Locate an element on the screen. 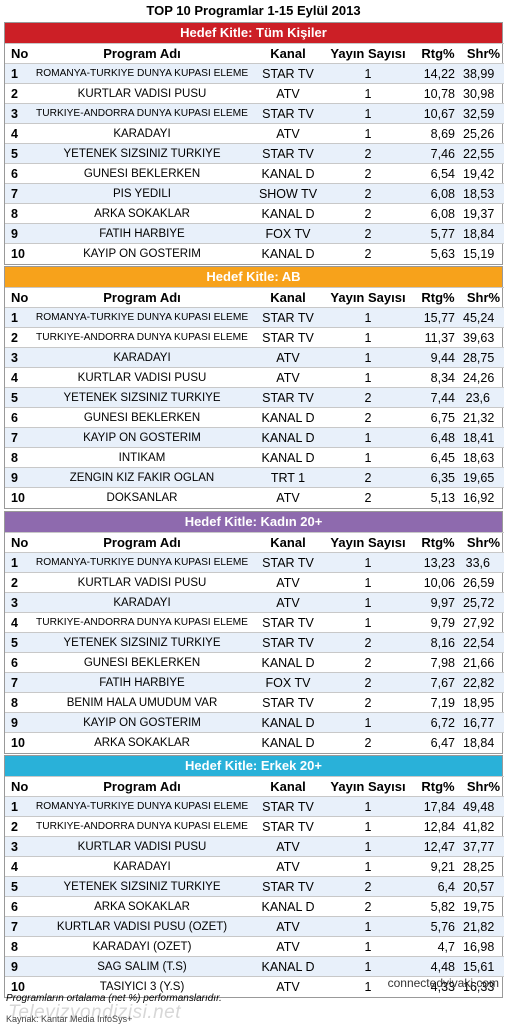 This screenshot has width=507, height=1027. cell-shr: 39,63 is located at coordinates (483, 337).